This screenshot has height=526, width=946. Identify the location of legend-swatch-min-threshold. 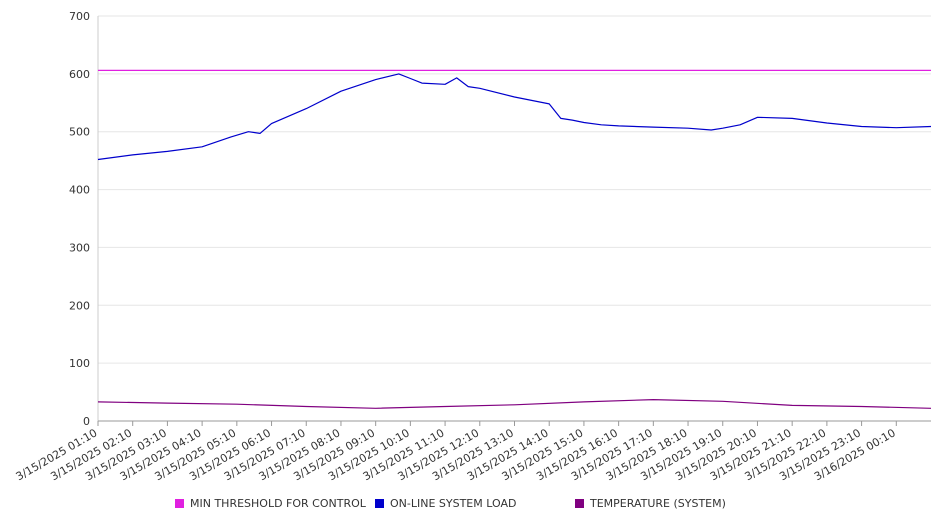
(179, 503).